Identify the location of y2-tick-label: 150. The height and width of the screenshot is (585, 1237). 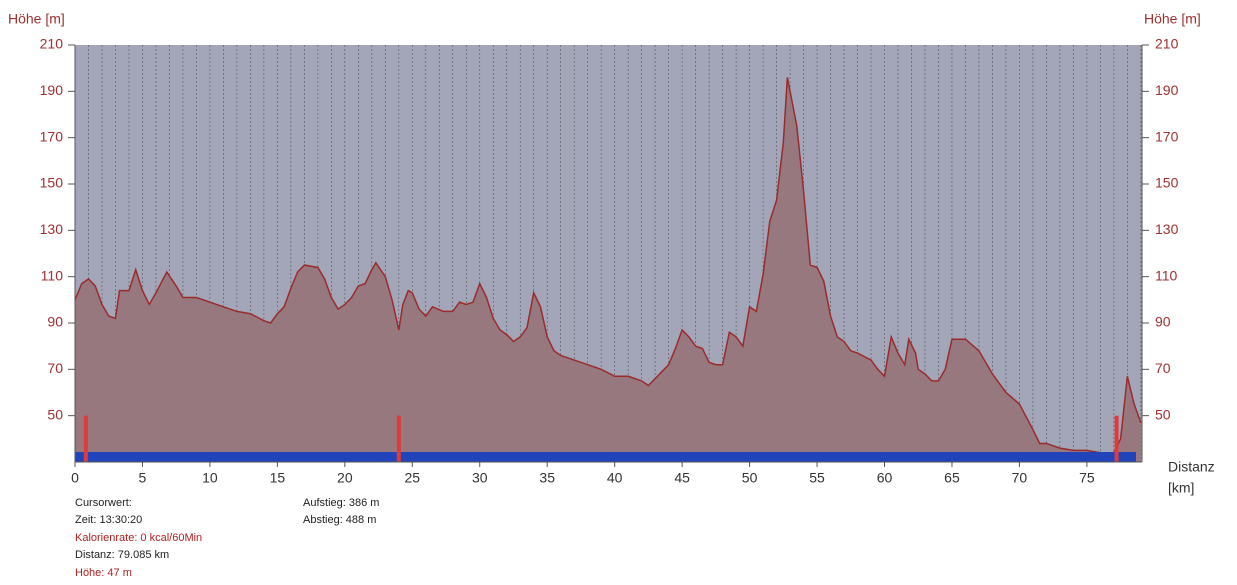
(1167, 183).